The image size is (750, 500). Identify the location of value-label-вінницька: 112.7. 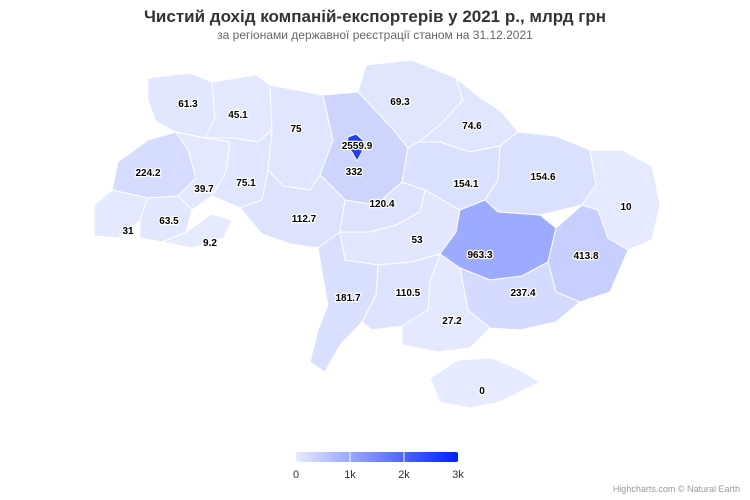
(304, 219).